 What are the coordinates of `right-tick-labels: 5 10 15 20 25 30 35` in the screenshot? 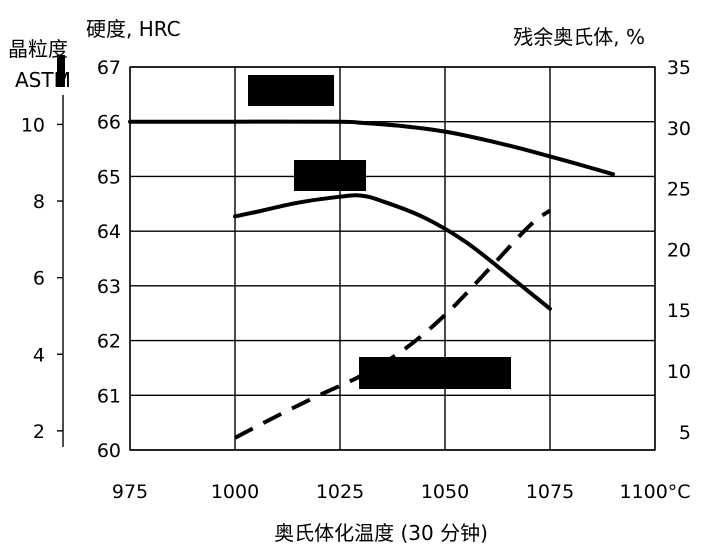 It's located at (679, 250).